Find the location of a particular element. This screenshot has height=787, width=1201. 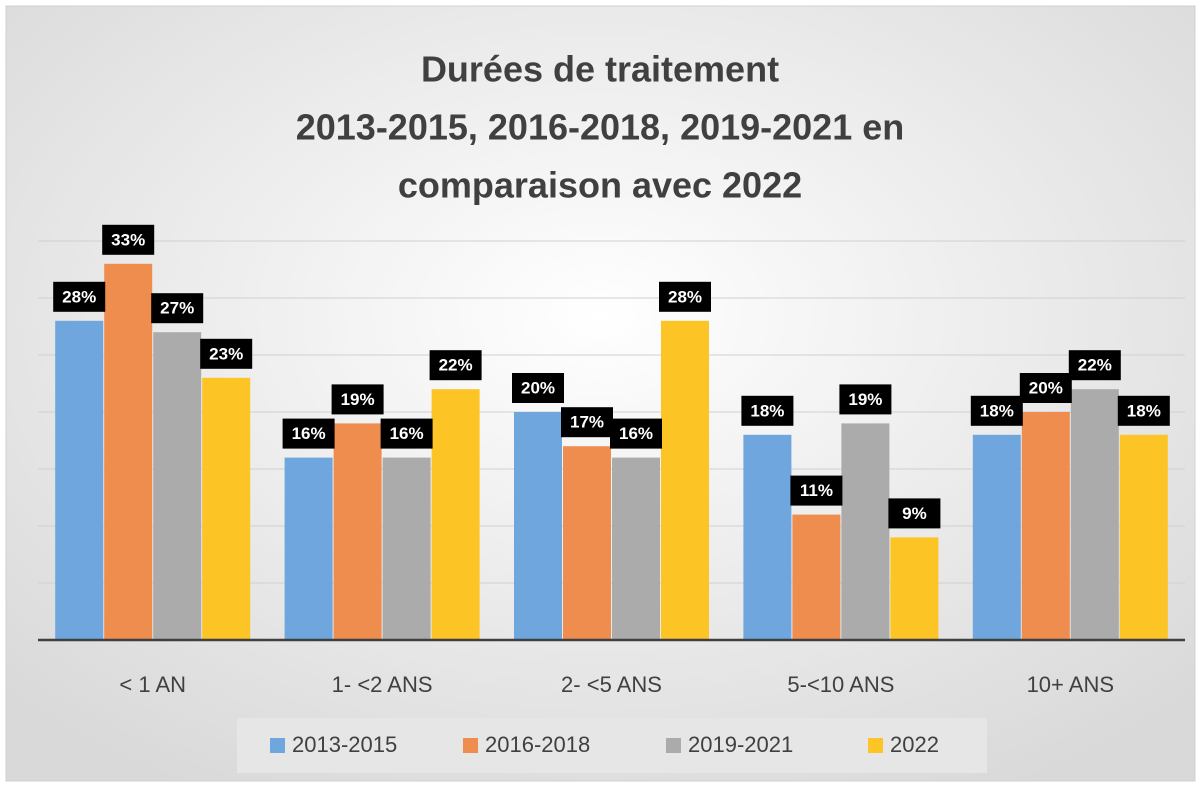

data-label: 17% is located at coordinates (587, 422).